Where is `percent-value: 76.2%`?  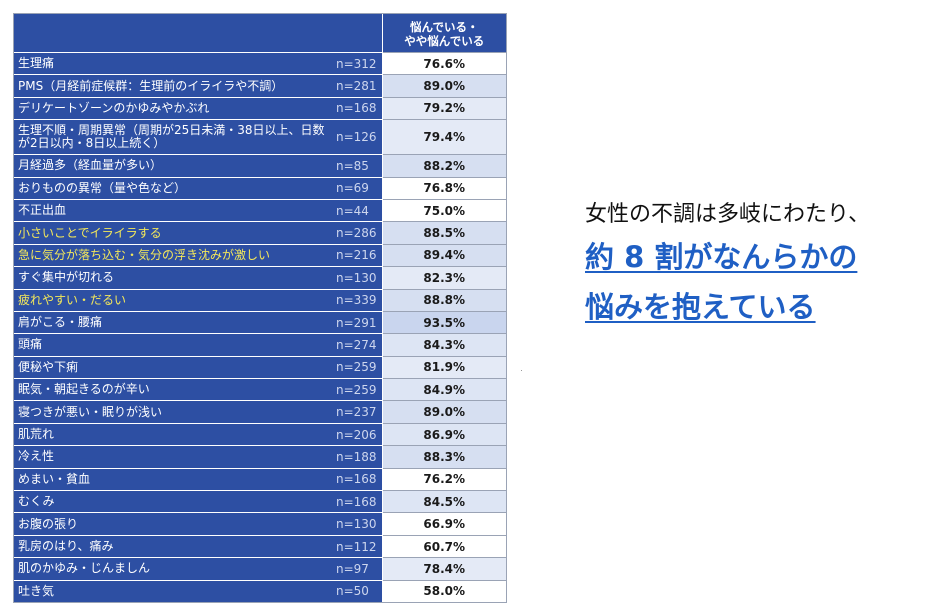
percent-value: 76.2% is located at coordinates (444, 479).